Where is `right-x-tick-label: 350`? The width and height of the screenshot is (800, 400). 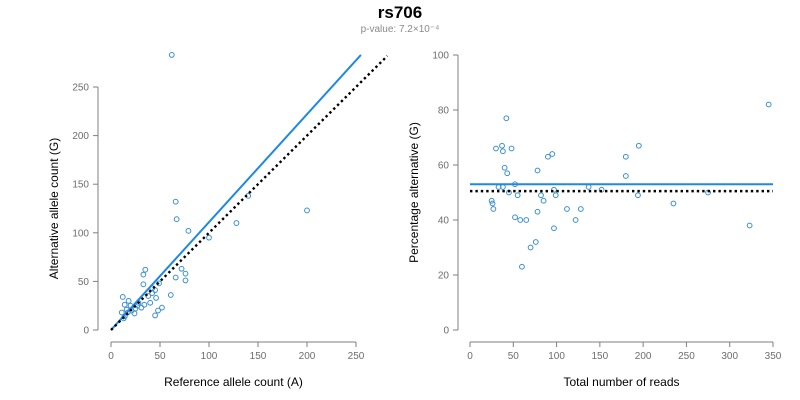 right-x-tick-label: 350 is located at coordinates (773, 356).